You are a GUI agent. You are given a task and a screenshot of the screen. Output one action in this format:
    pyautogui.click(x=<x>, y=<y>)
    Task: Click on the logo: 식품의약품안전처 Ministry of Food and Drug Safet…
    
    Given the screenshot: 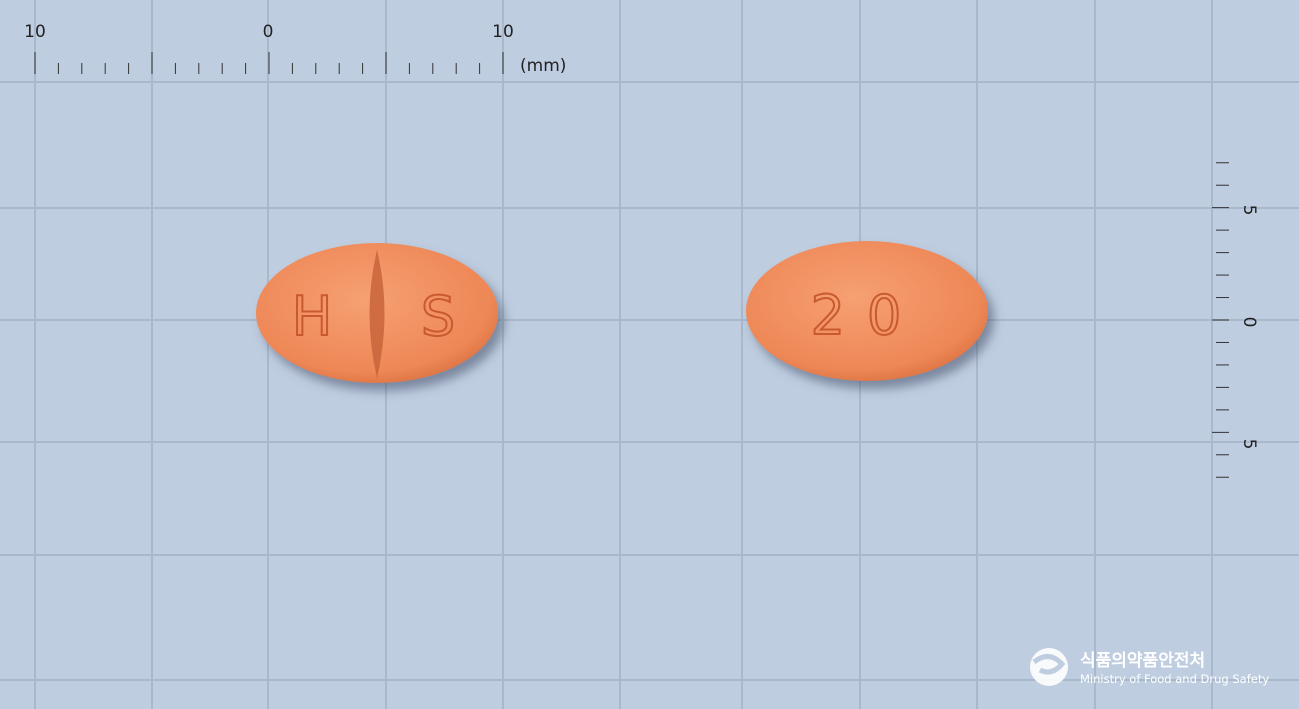 What is the action you would take?
    pyautogui.click(x=1149, y=667)
    